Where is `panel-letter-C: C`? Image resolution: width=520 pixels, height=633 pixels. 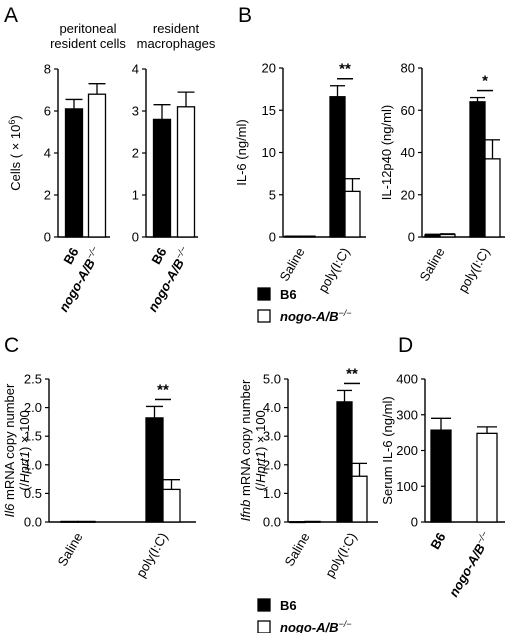
panel-letter-C: C is located at coordinates (11, 345).